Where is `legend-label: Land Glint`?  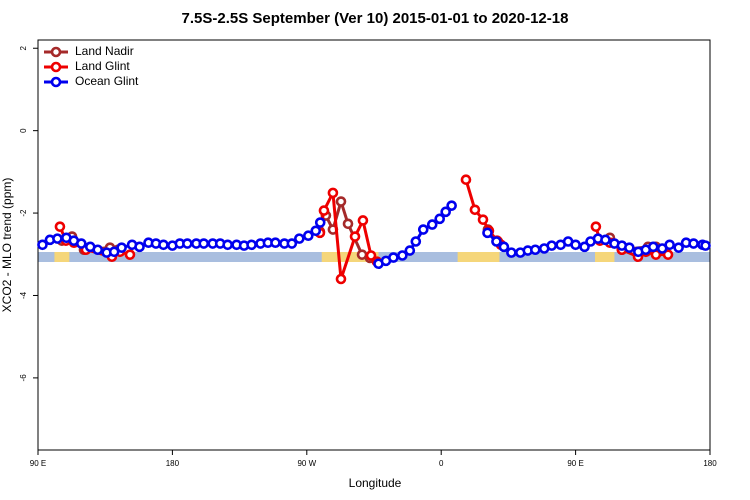 legend-label: Land Glint is located at coordinates (102, 66).